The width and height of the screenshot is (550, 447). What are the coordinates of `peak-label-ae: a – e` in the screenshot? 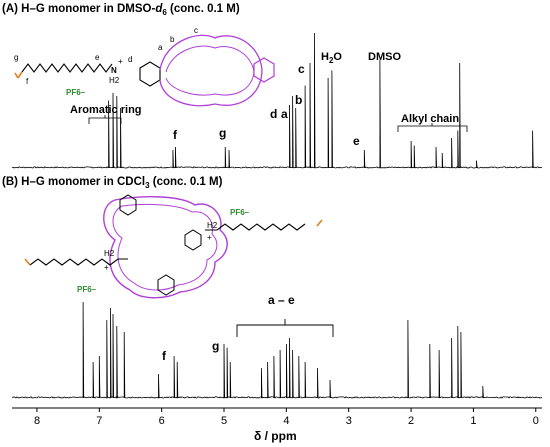 It's located at (281, 300).